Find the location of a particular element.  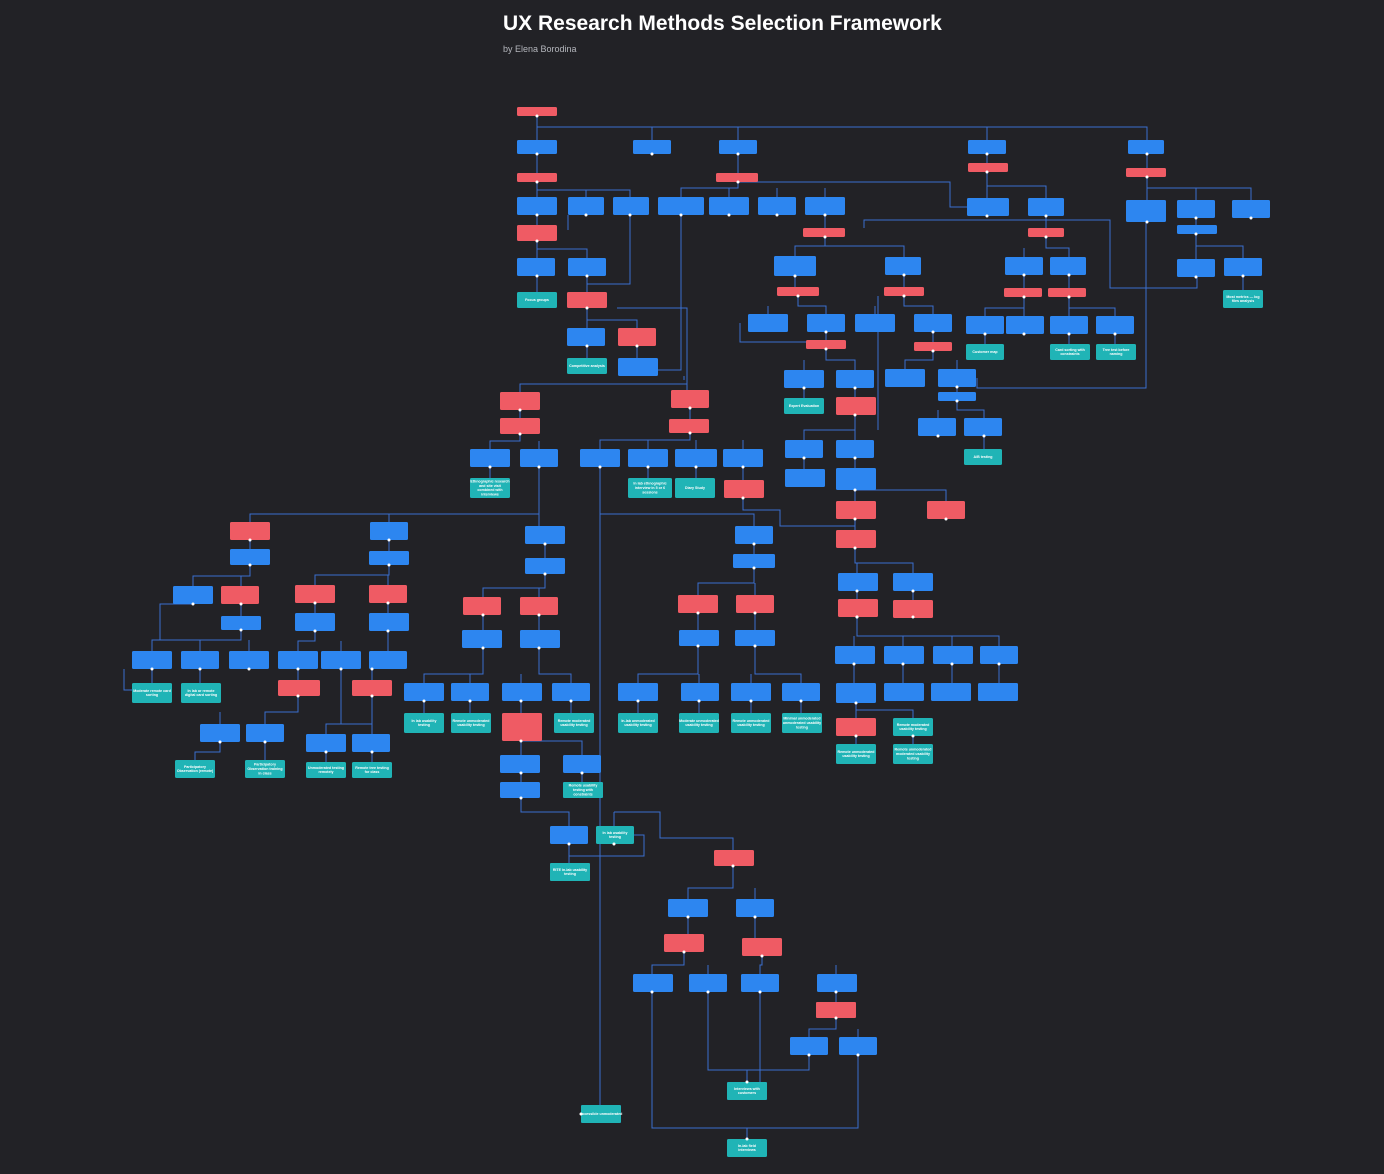

node-label: Participatory is located at coordinates (195, 767).